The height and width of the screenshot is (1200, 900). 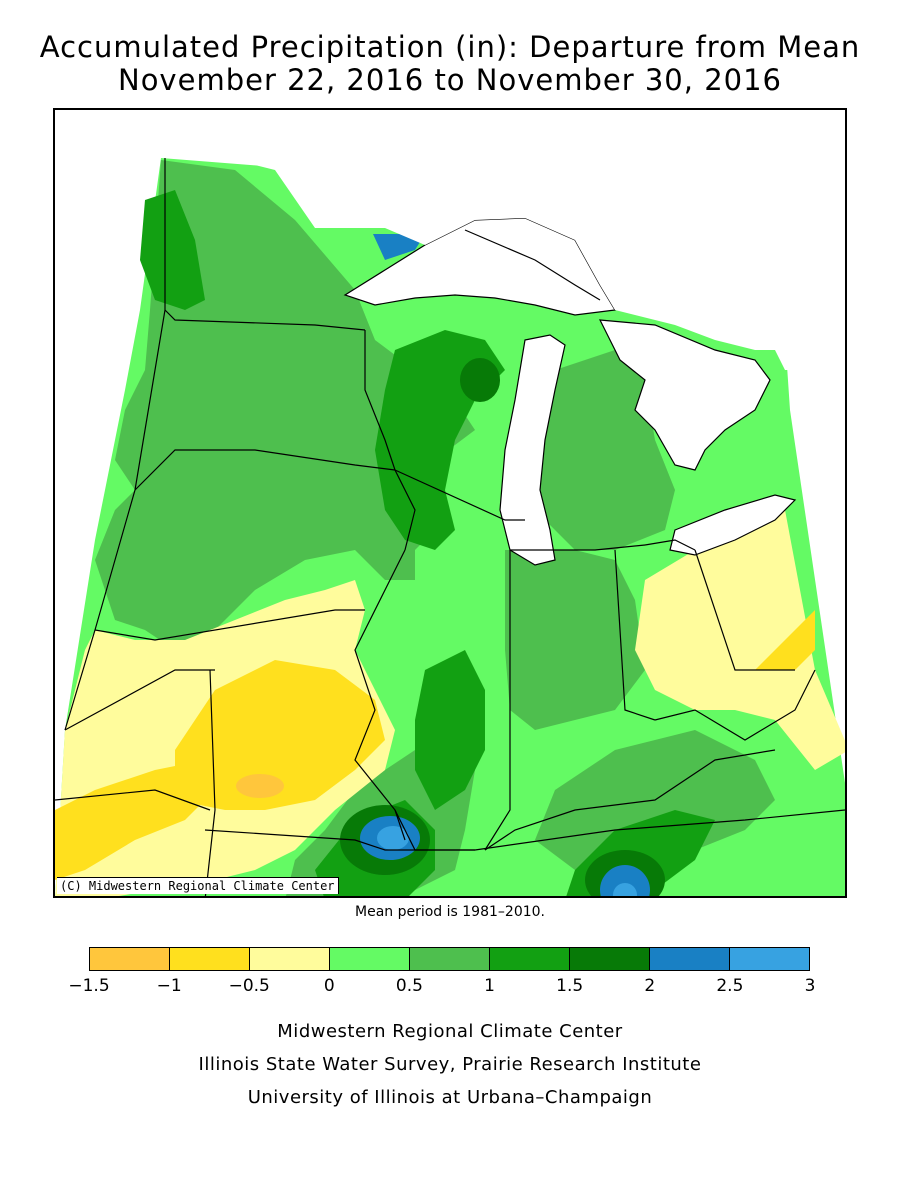 I want to click on map-copyright: (C) Midwestern Regional Climate Center, so click(x=198, y=885).